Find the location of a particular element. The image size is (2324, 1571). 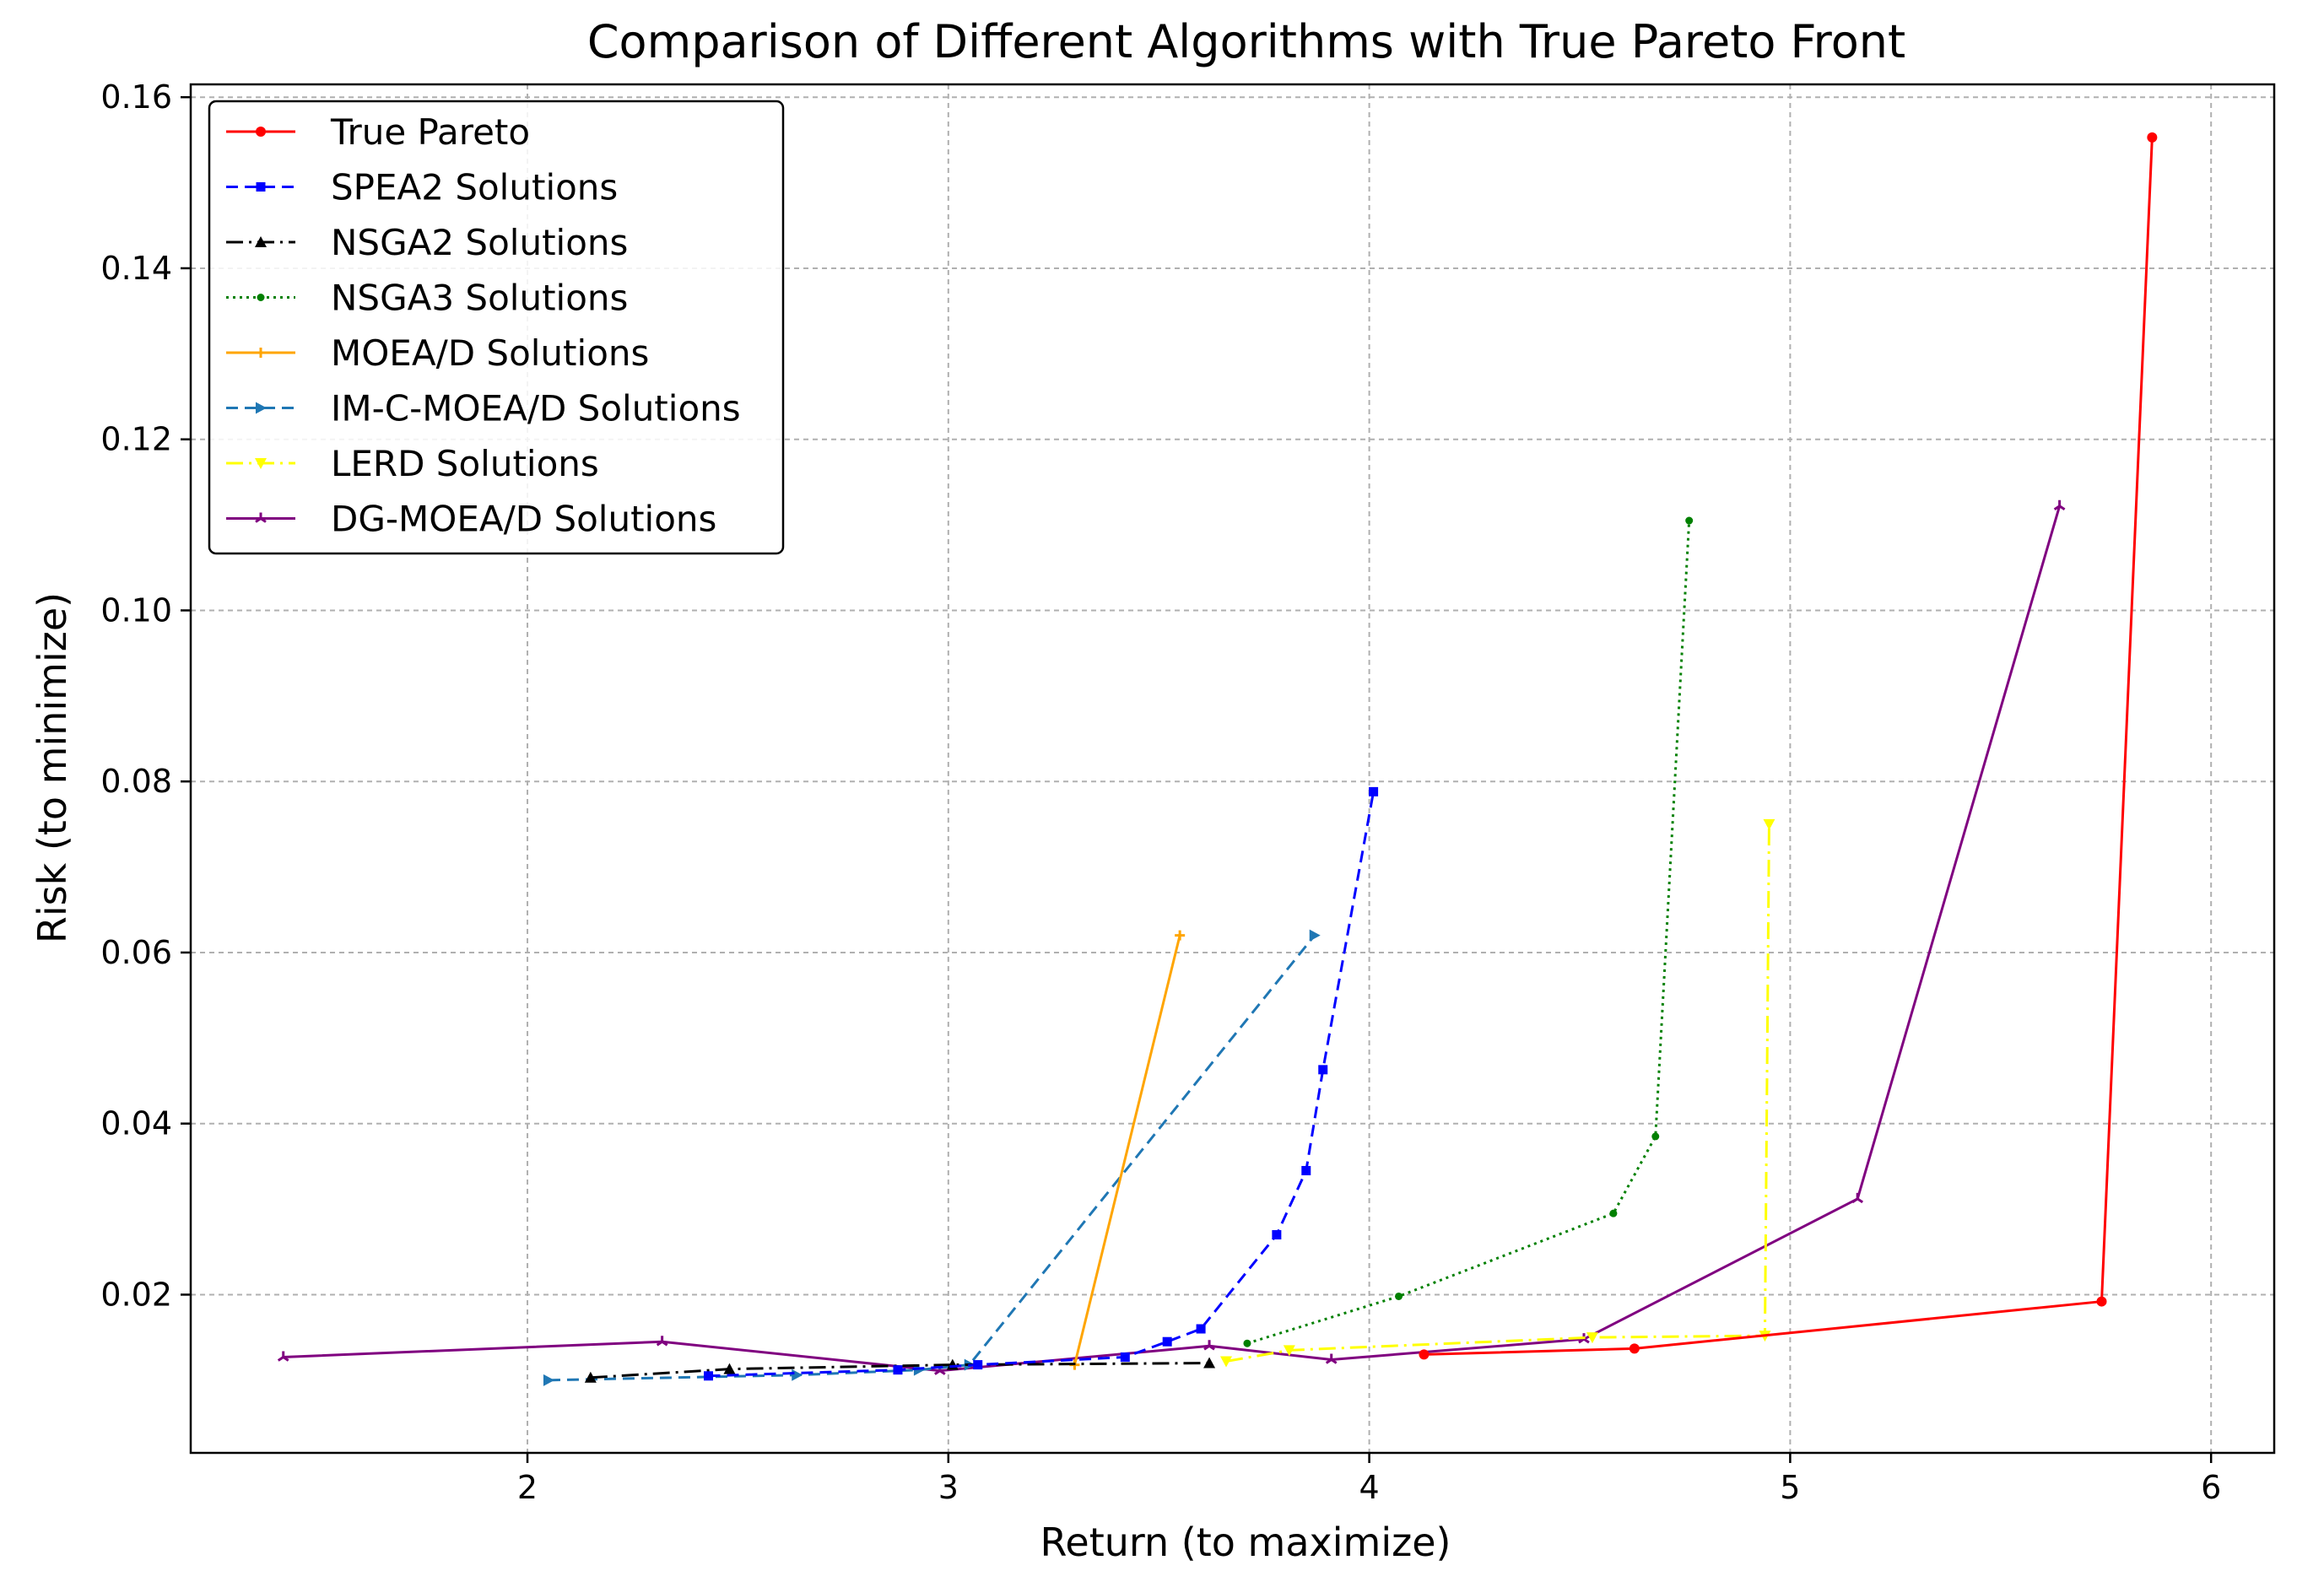

legend-item: DG-MOEA/D Solutions is located at coordinates (471, 519).